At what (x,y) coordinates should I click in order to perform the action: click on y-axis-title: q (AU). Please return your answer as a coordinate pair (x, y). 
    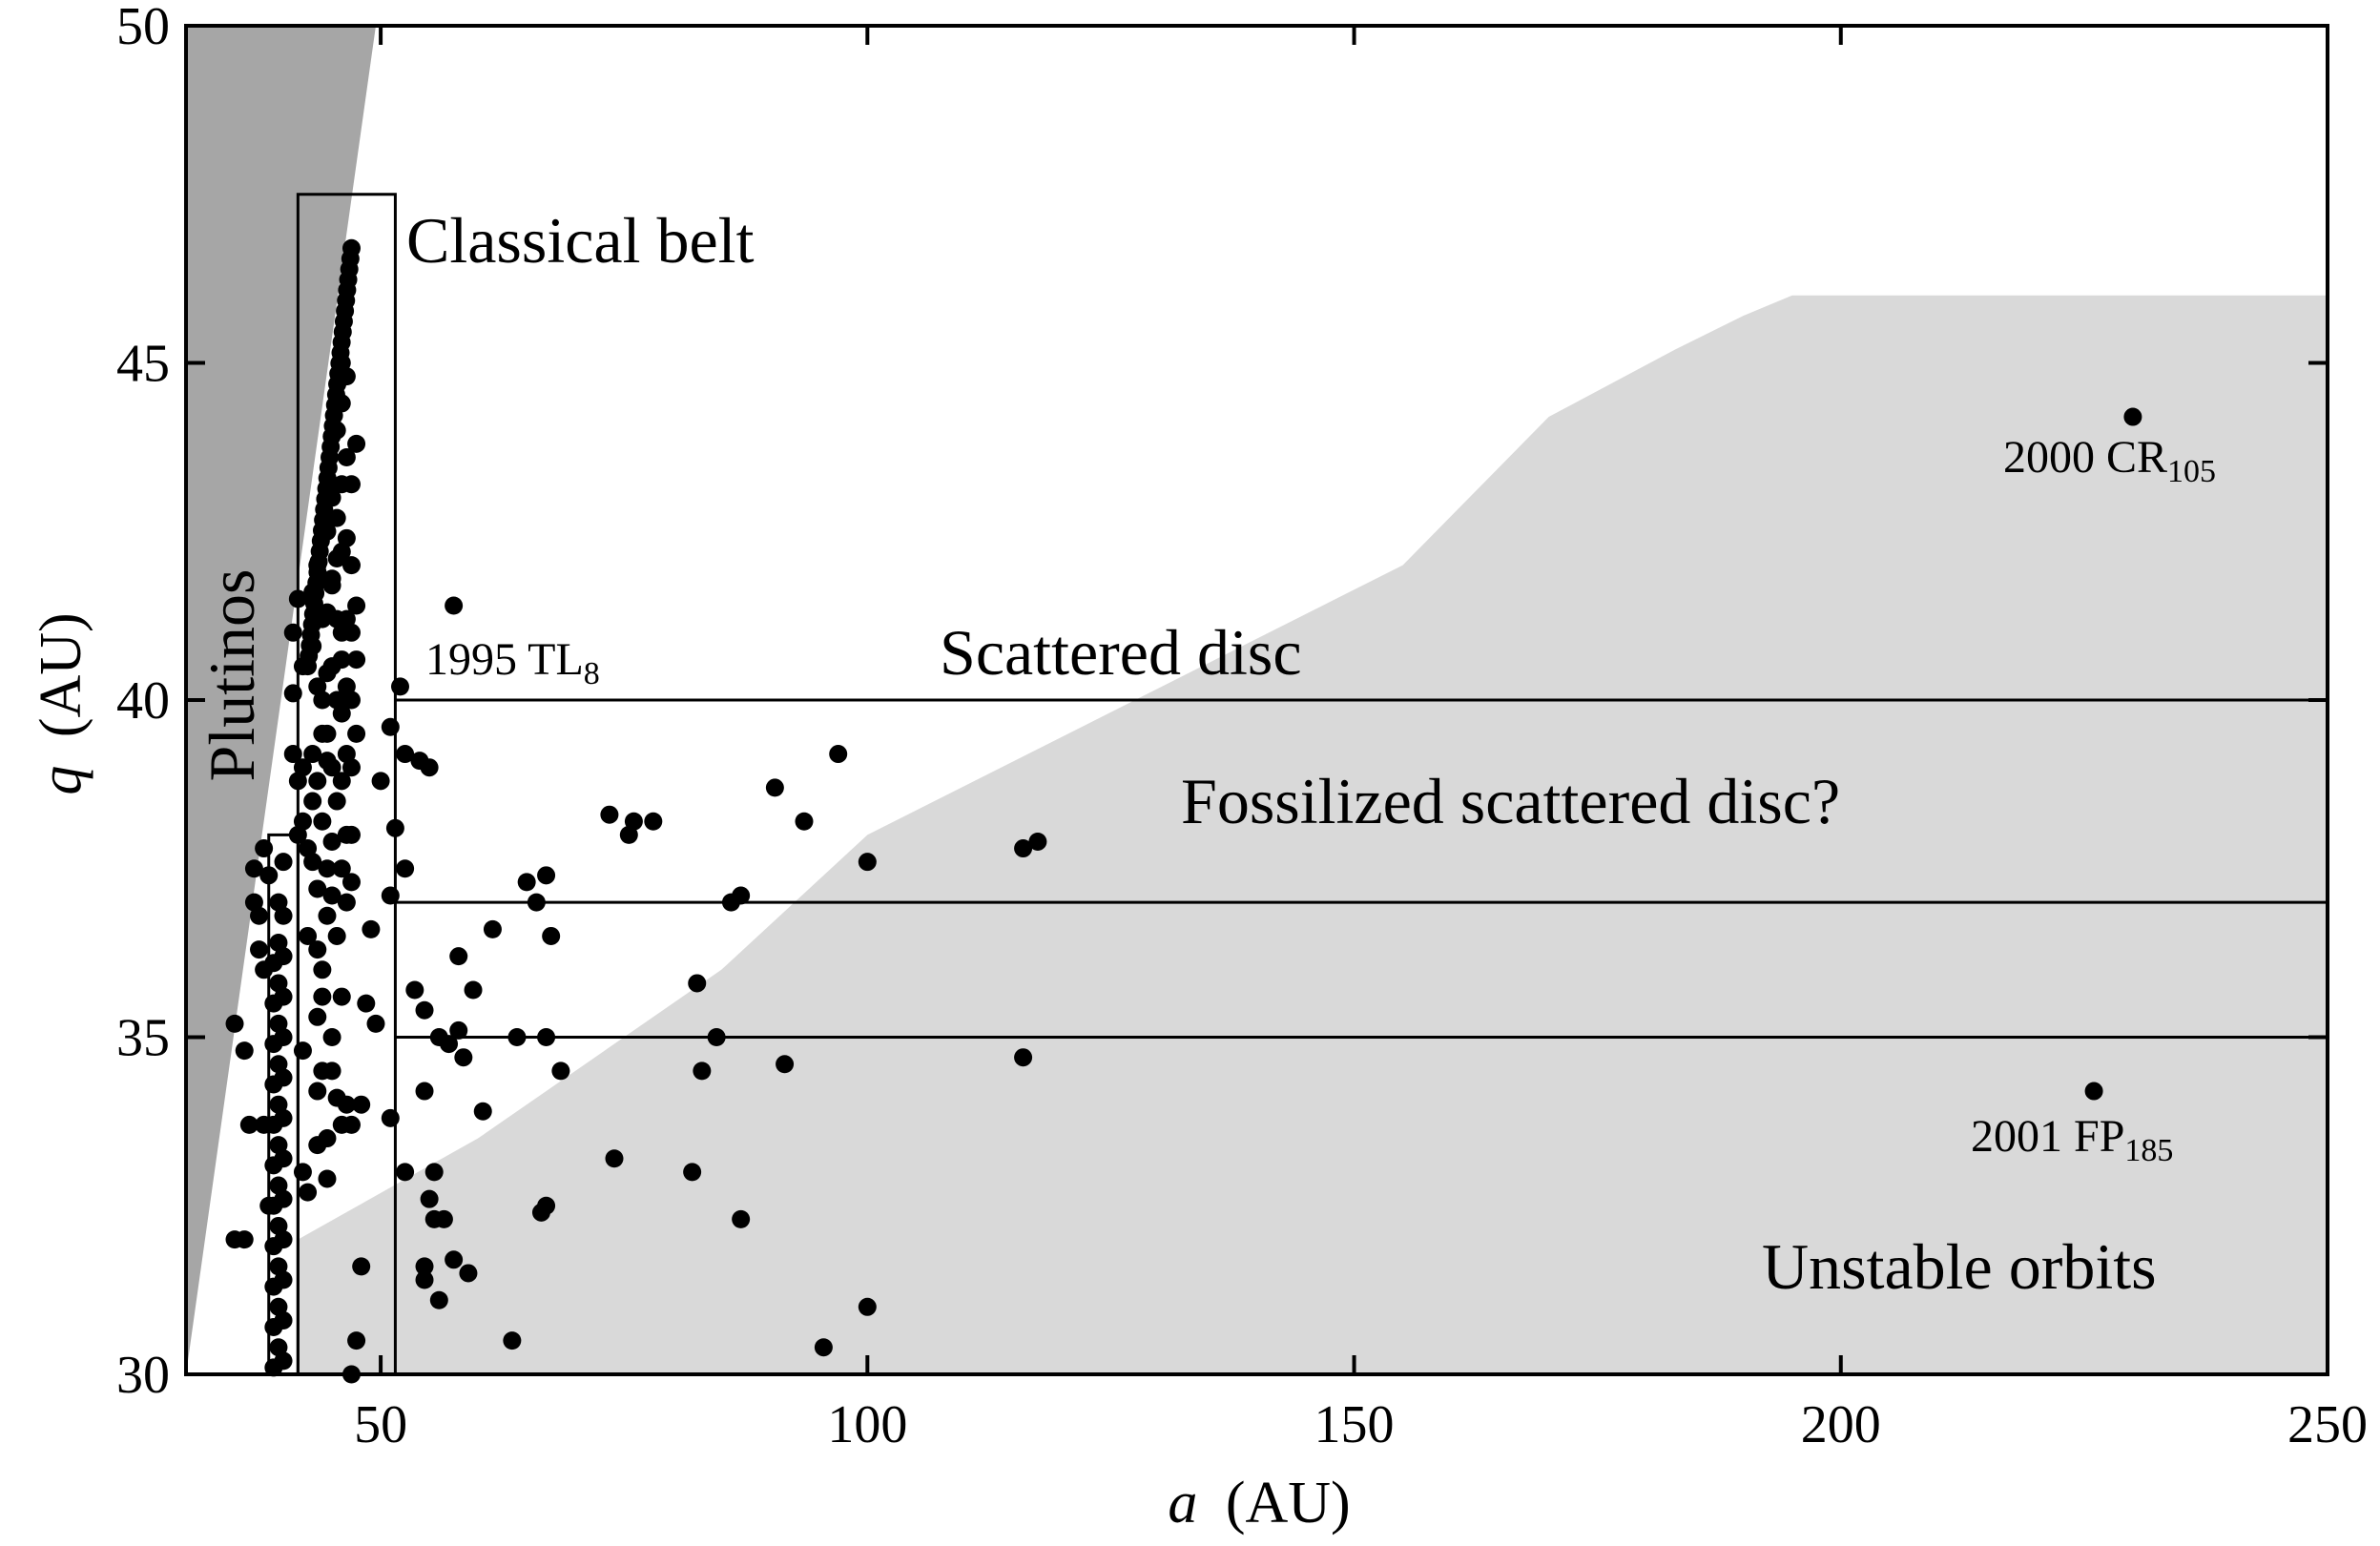
    Looking at the image, I should click on (61, 703).